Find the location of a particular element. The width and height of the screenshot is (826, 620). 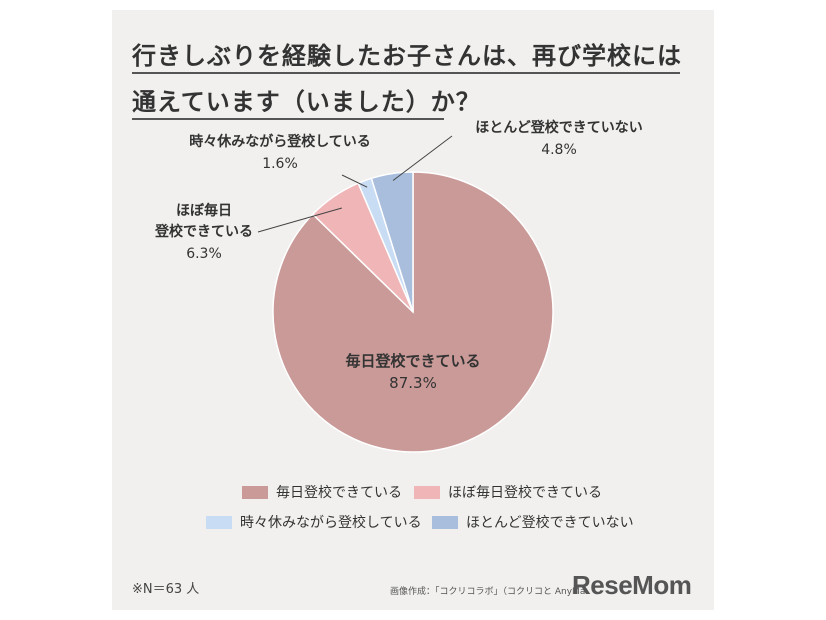

slice-value-label: 87.3% is located at coordinates (413, 383).